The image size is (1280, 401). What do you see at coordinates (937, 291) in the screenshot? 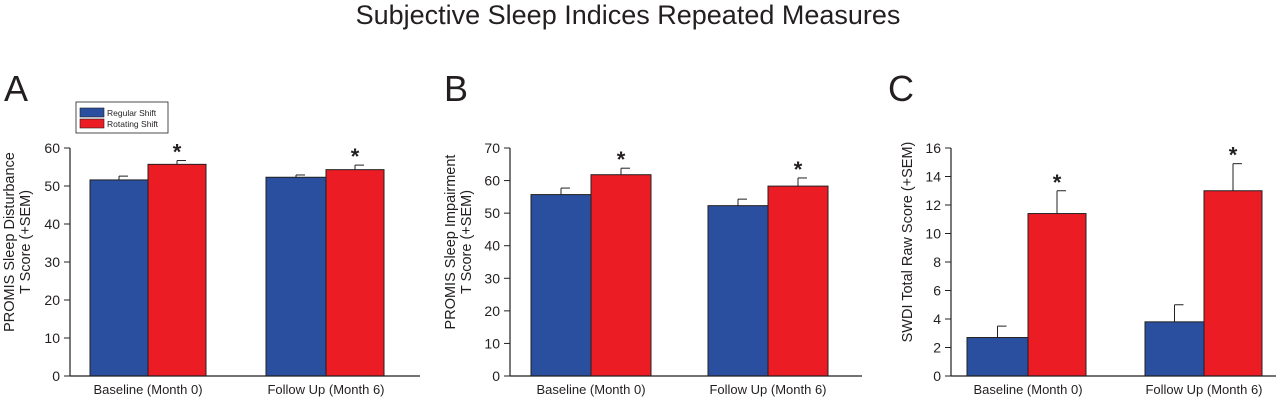
I see `y-tick-label-3: 6` at bounding box center [937, 291].